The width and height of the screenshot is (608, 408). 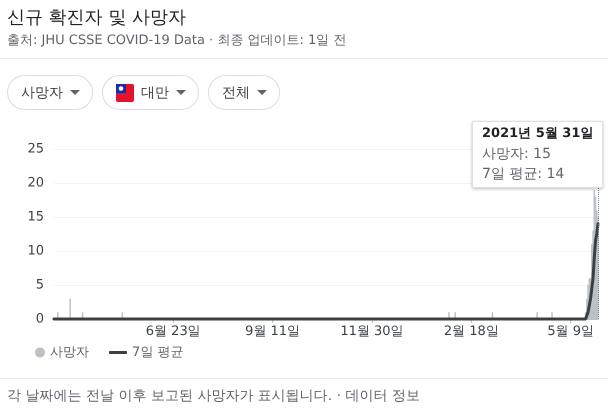 I want to click on text: 2021년 5월 31일, so click(x=538, y=134).